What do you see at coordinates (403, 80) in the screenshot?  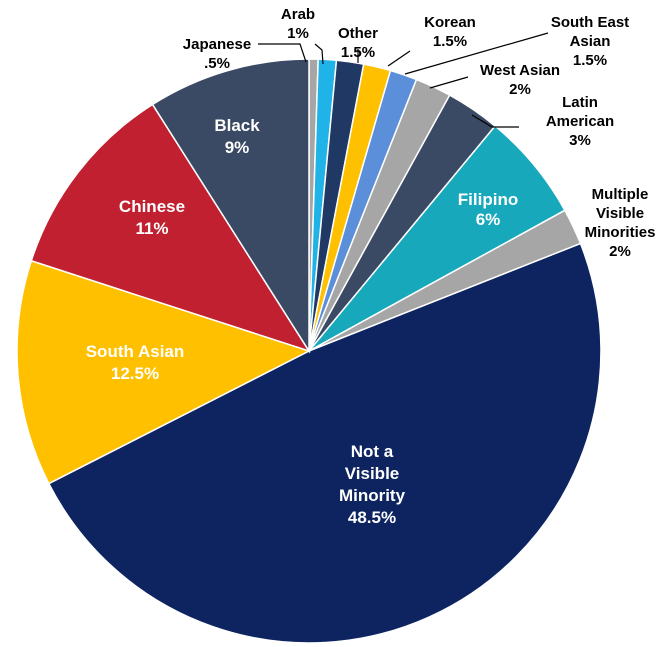 I see `leader-lines` at bounding box center [403, 80].